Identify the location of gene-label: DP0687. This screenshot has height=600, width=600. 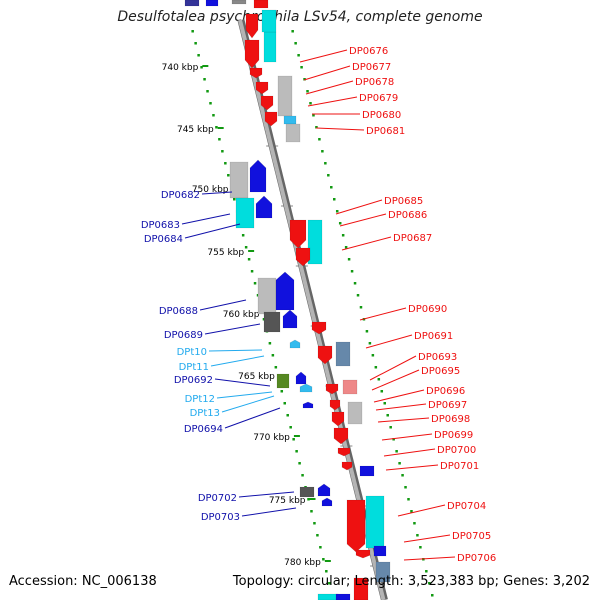
(412, 238).